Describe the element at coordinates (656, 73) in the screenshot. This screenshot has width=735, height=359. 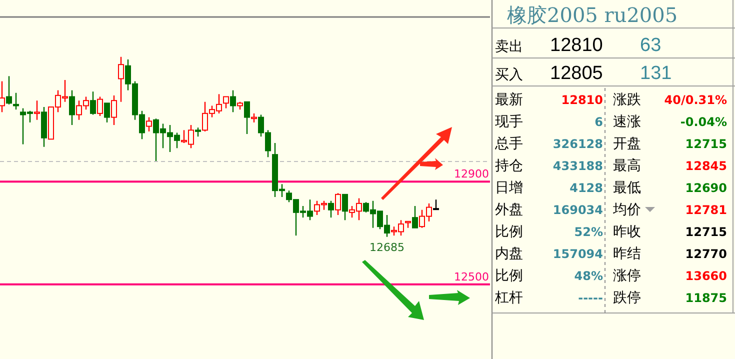
I see `text: 131` at that location.